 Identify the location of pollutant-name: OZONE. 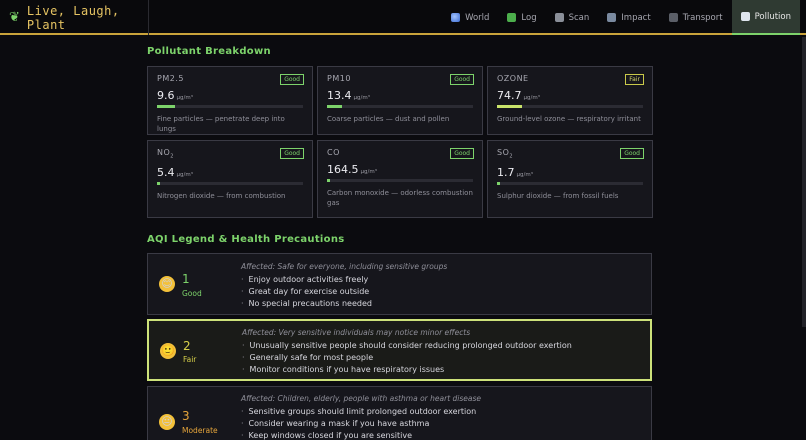
(513, 78).